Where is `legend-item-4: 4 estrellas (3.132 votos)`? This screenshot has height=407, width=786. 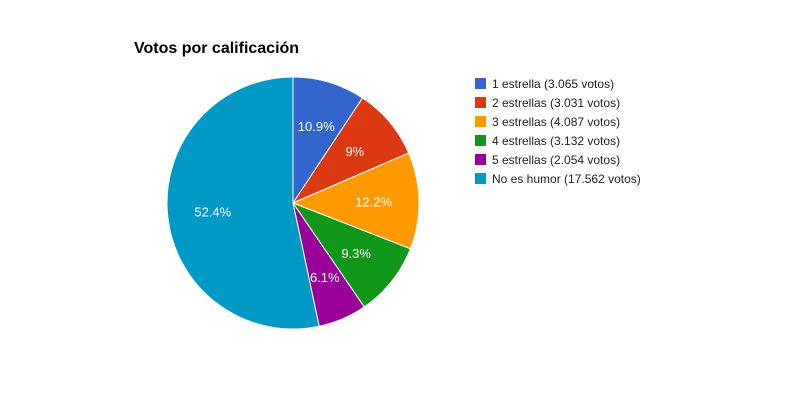 legend-item-4: 4 estrellas (3.132 votos) is located at coordinates (547, 141).